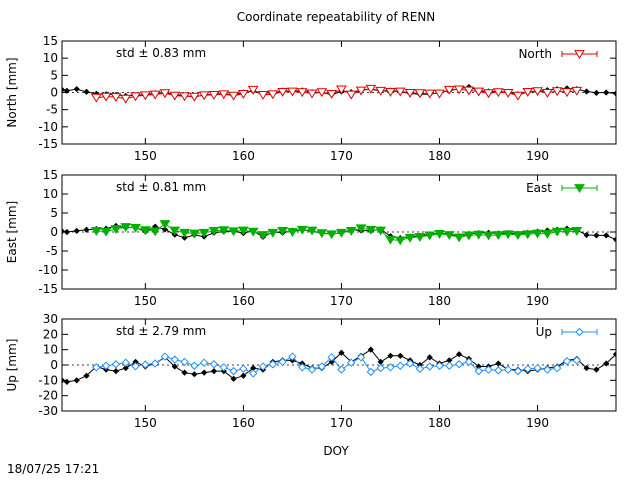  Describe the element at coordinates (145, 156) in the screenshot. I see `x-tick-label: 150` at that location.